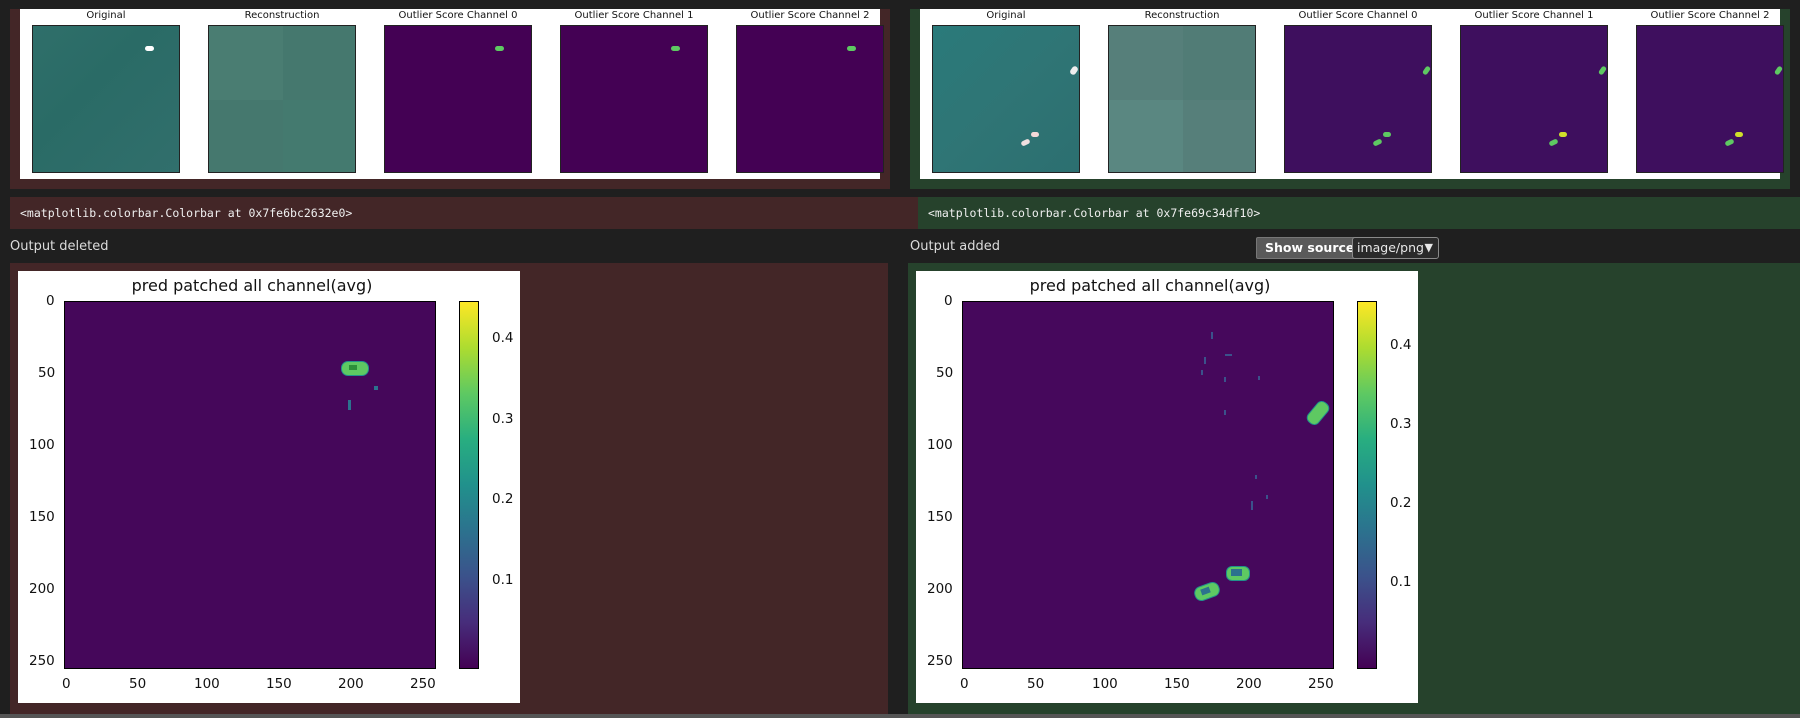  Describe the element at coordinates (1310, 248) in the screenshot. I see `show-source-button: Show source` at that location.